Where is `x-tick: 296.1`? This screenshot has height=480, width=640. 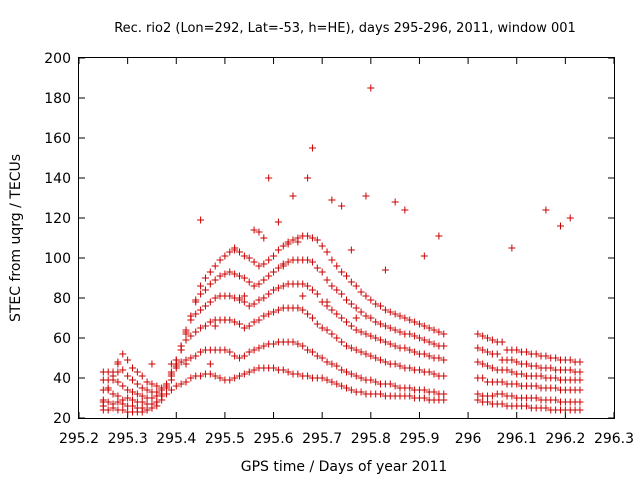
x-tick: 296.1 is located at coordinates (517, 252).